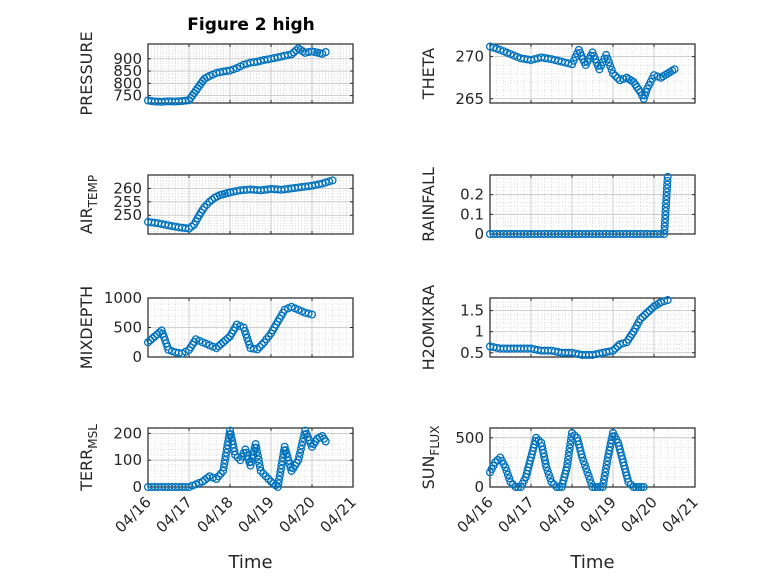 The image size is (778, 583). Describe the element at coordinates (86, 470) in the screenshot. I see `y-axis-label-main: TERR` at that location.